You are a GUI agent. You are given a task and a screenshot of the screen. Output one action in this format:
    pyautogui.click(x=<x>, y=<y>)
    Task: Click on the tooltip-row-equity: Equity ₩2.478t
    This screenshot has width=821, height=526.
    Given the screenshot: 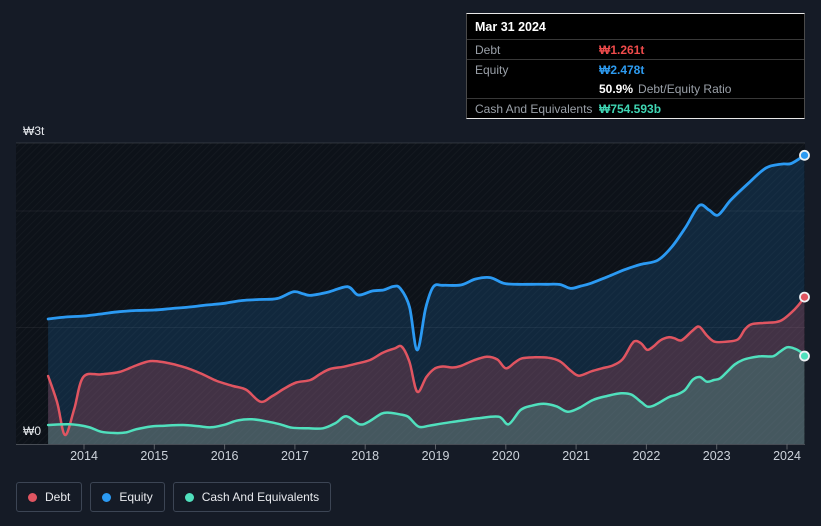 What is the action you would take?
    pyautogui.click(x=635, y=69)
    